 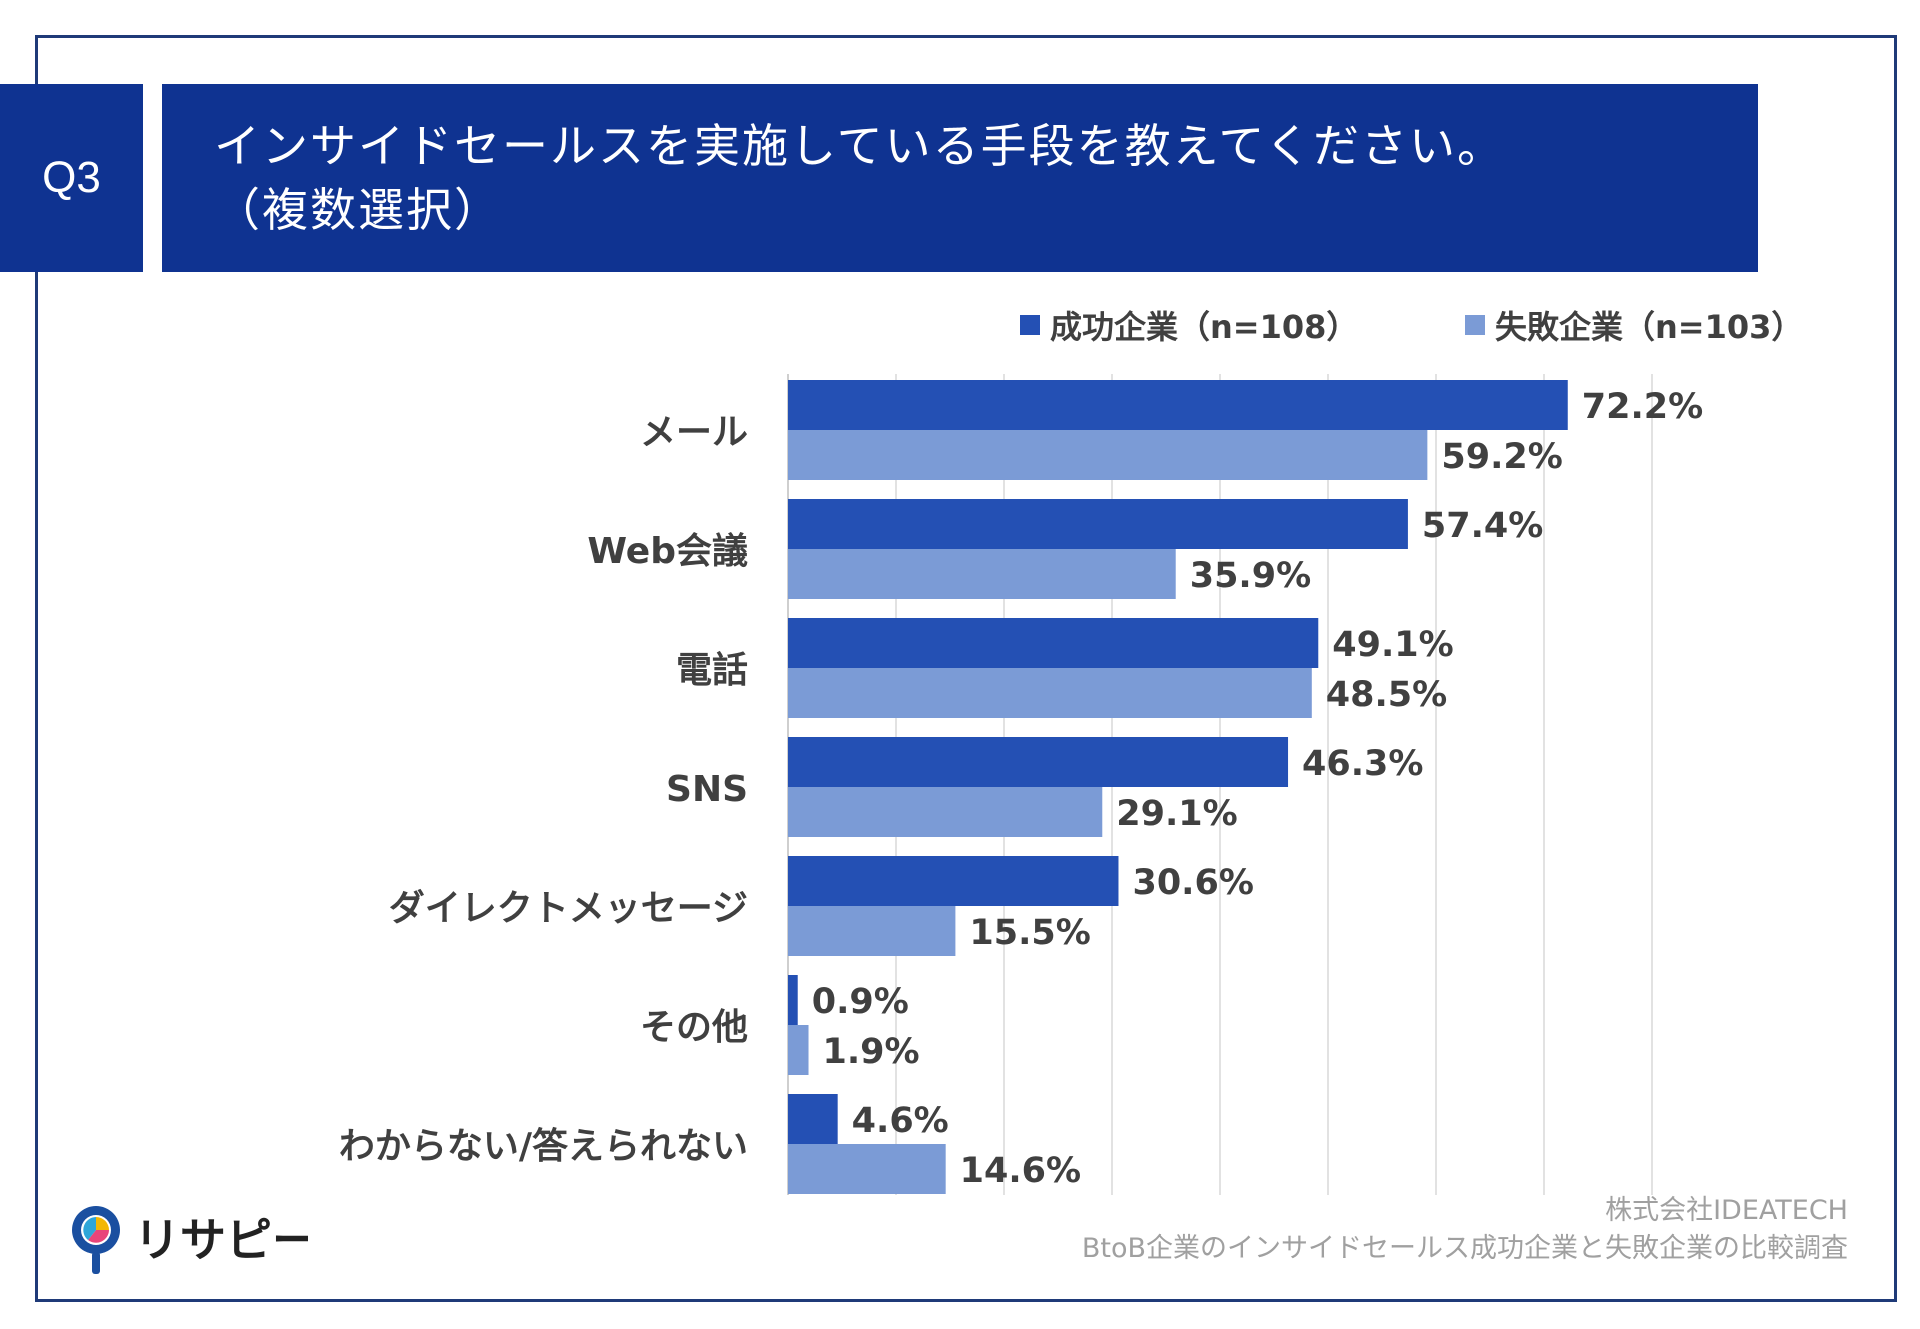 What do you see at coordinates (568, 908) in the screenshot?
I see `category-label: ダイレクトメッセージ` at bounding box center [568, 908].